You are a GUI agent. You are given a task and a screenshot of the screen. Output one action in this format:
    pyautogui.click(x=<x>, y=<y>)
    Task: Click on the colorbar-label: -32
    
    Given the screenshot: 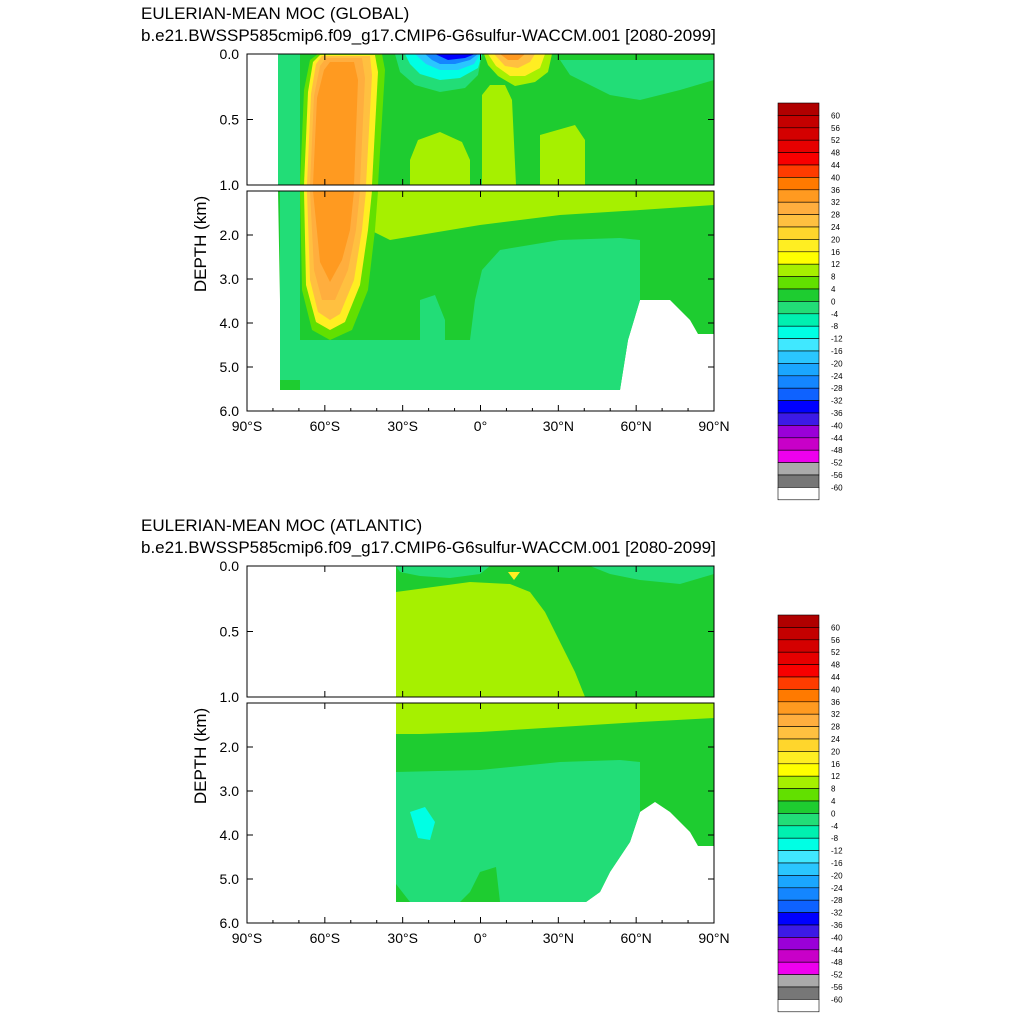 What is the action you would take?
    pyautogui.click(x=837, y=913)
    